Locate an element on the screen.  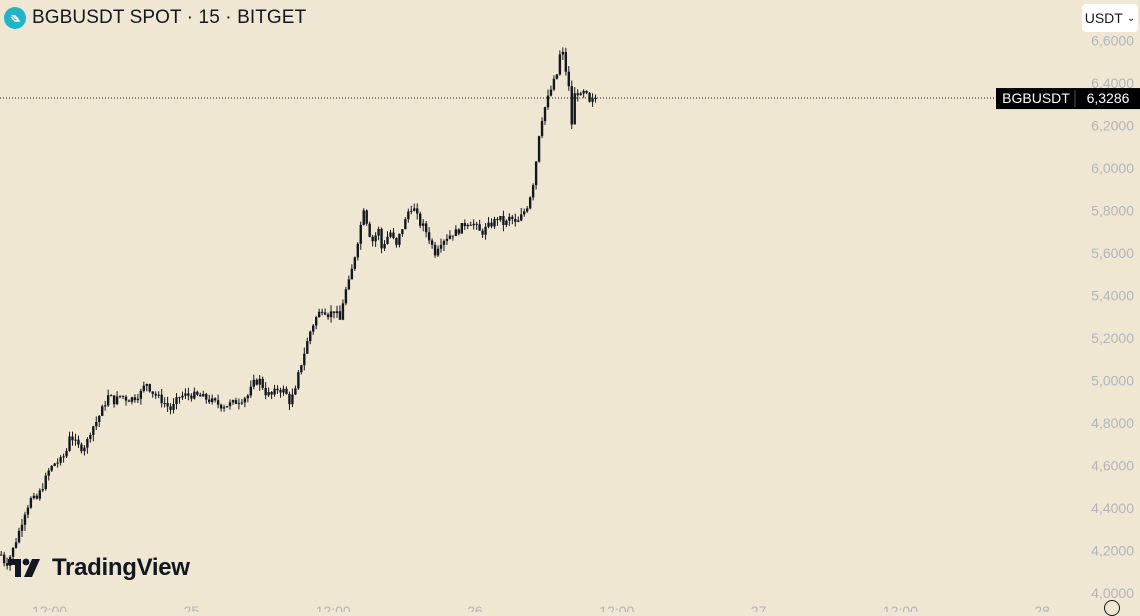
y-tick-label: 5,6000 is located at coordinates (1112, 253).